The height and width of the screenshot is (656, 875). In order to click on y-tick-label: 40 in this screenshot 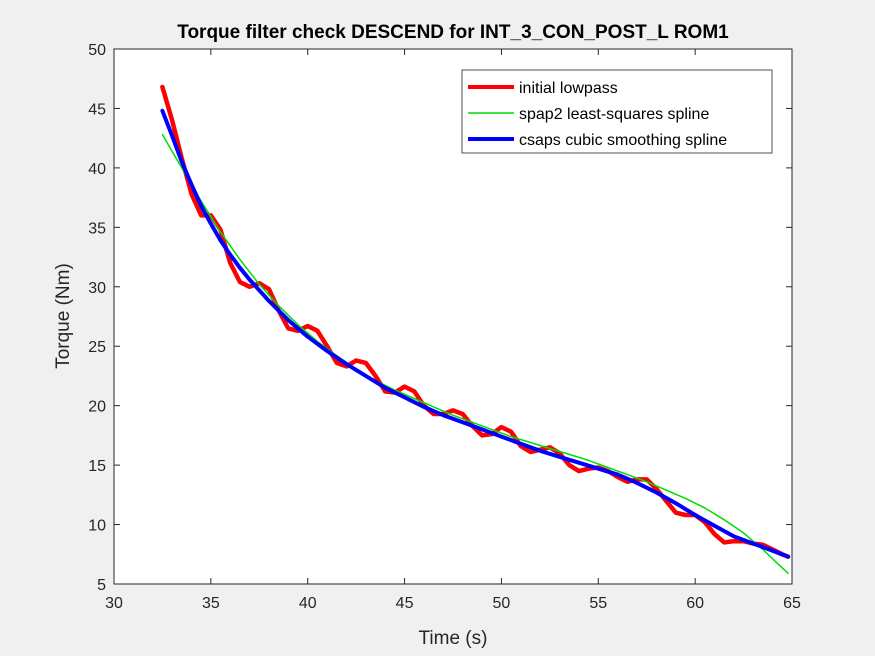, I will do `click(97, 169)`.